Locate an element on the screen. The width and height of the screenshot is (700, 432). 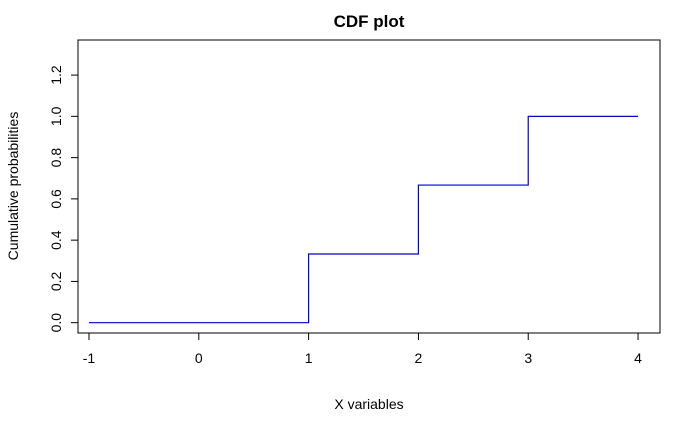
chart-title: CDF plot is located at coordinates (369, 21).